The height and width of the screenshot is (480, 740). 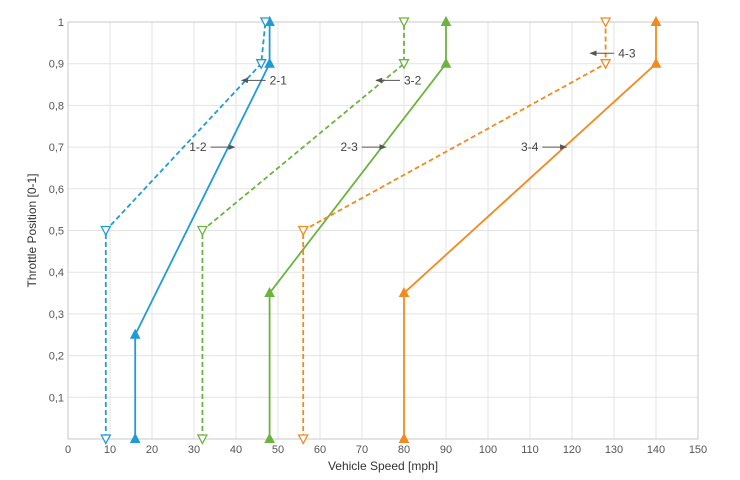 I want to click on x-tick-label: 80, so click(x=404, y=450).